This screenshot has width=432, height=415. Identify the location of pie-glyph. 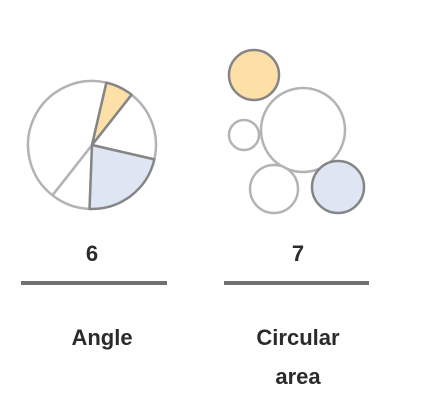
(92, 145).